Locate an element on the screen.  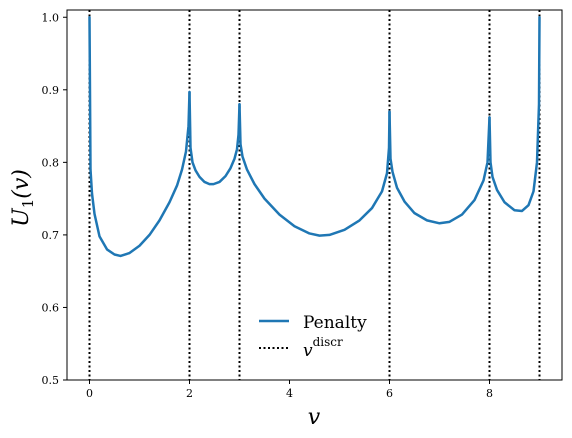
x-tick-label-3: 6 is located at coordinates (389, 393).